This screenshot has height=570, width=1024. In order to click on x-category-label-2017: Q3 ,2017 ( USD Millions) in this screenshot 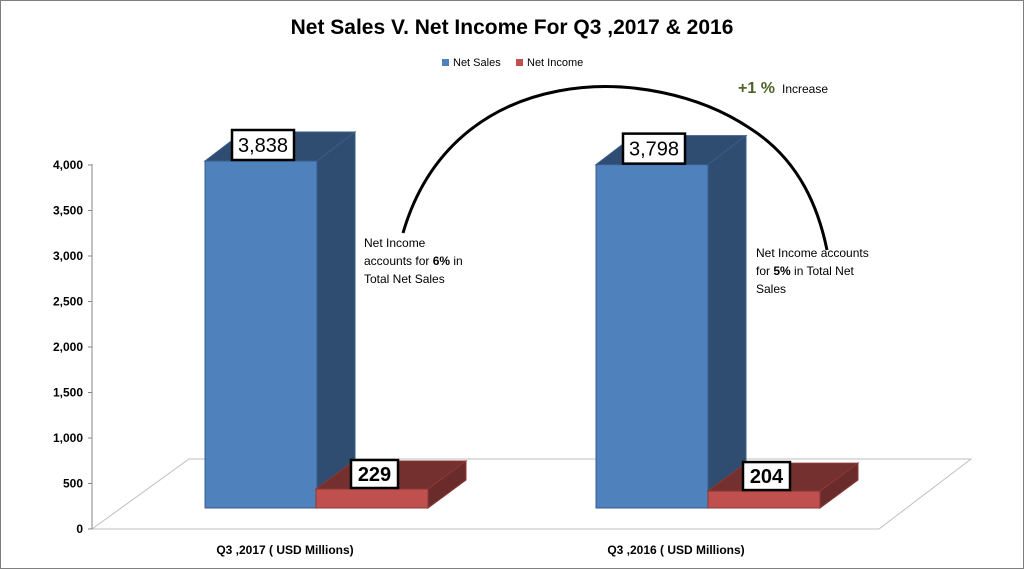, I will do `click(284, 550)`.